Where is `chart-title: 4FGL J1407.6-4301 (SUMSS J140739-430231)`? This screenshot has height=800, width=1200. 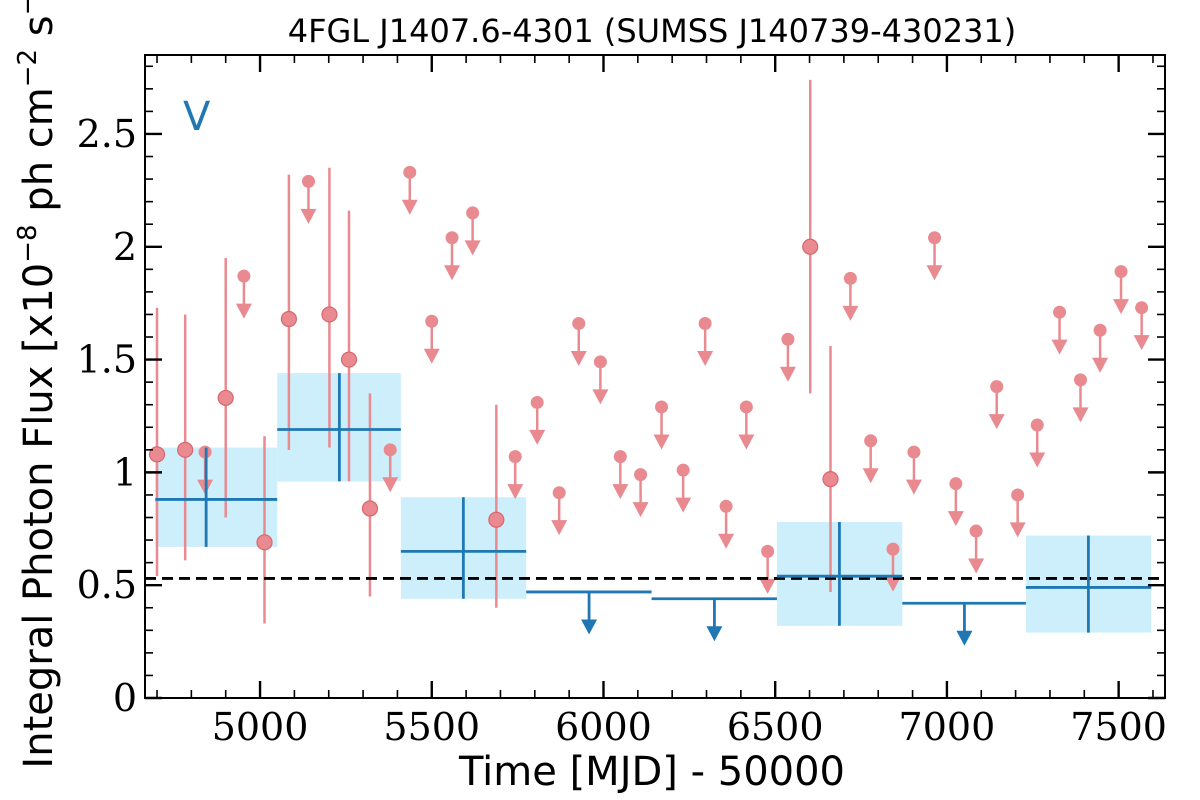
chart-title: 4FGL J1407.6-4301 (SUMSS J140739-430231) is located at coordinates (652, 31).